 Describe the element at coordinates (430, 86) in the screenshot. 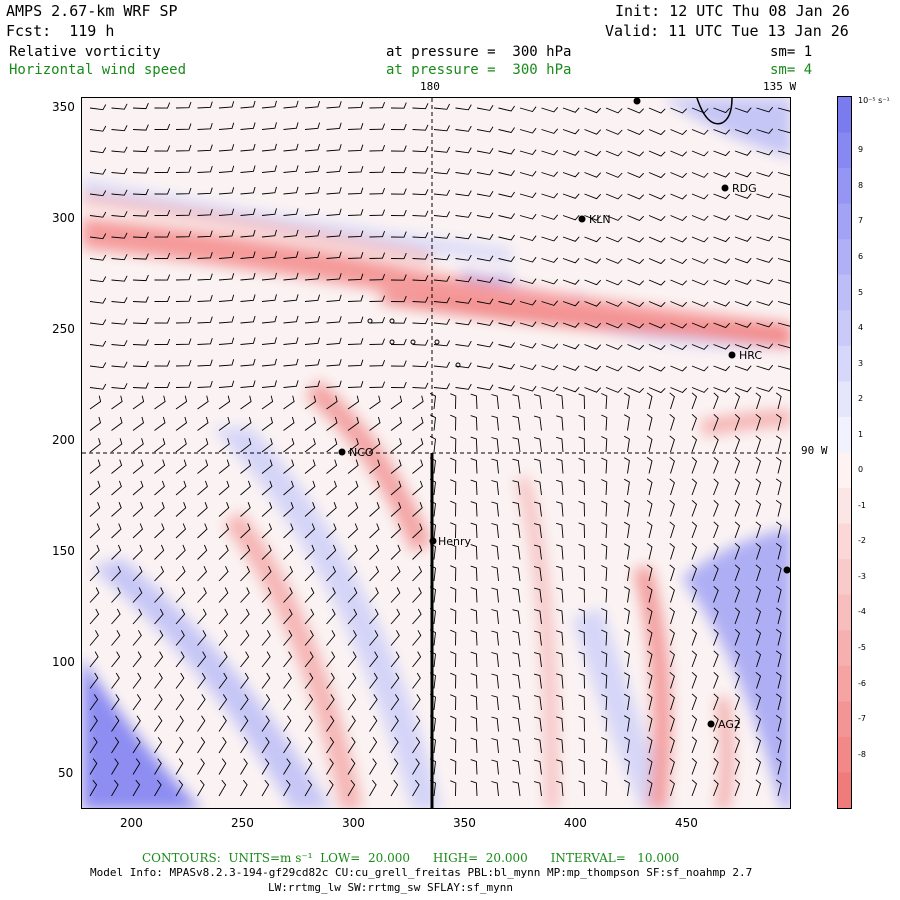

I see `meridian-label-top: 180` at that location.